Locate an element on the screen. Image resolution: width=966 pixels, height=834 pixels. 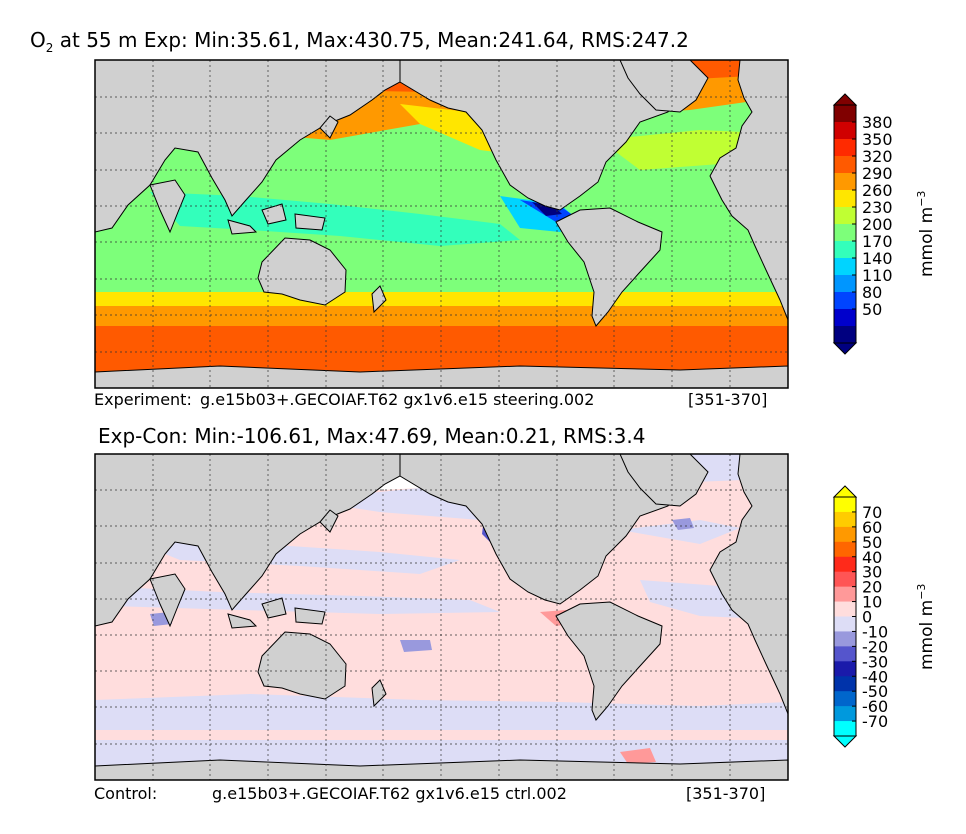
panel2-colorbar-tick-label: -20 is located at coordinates (875, 646).